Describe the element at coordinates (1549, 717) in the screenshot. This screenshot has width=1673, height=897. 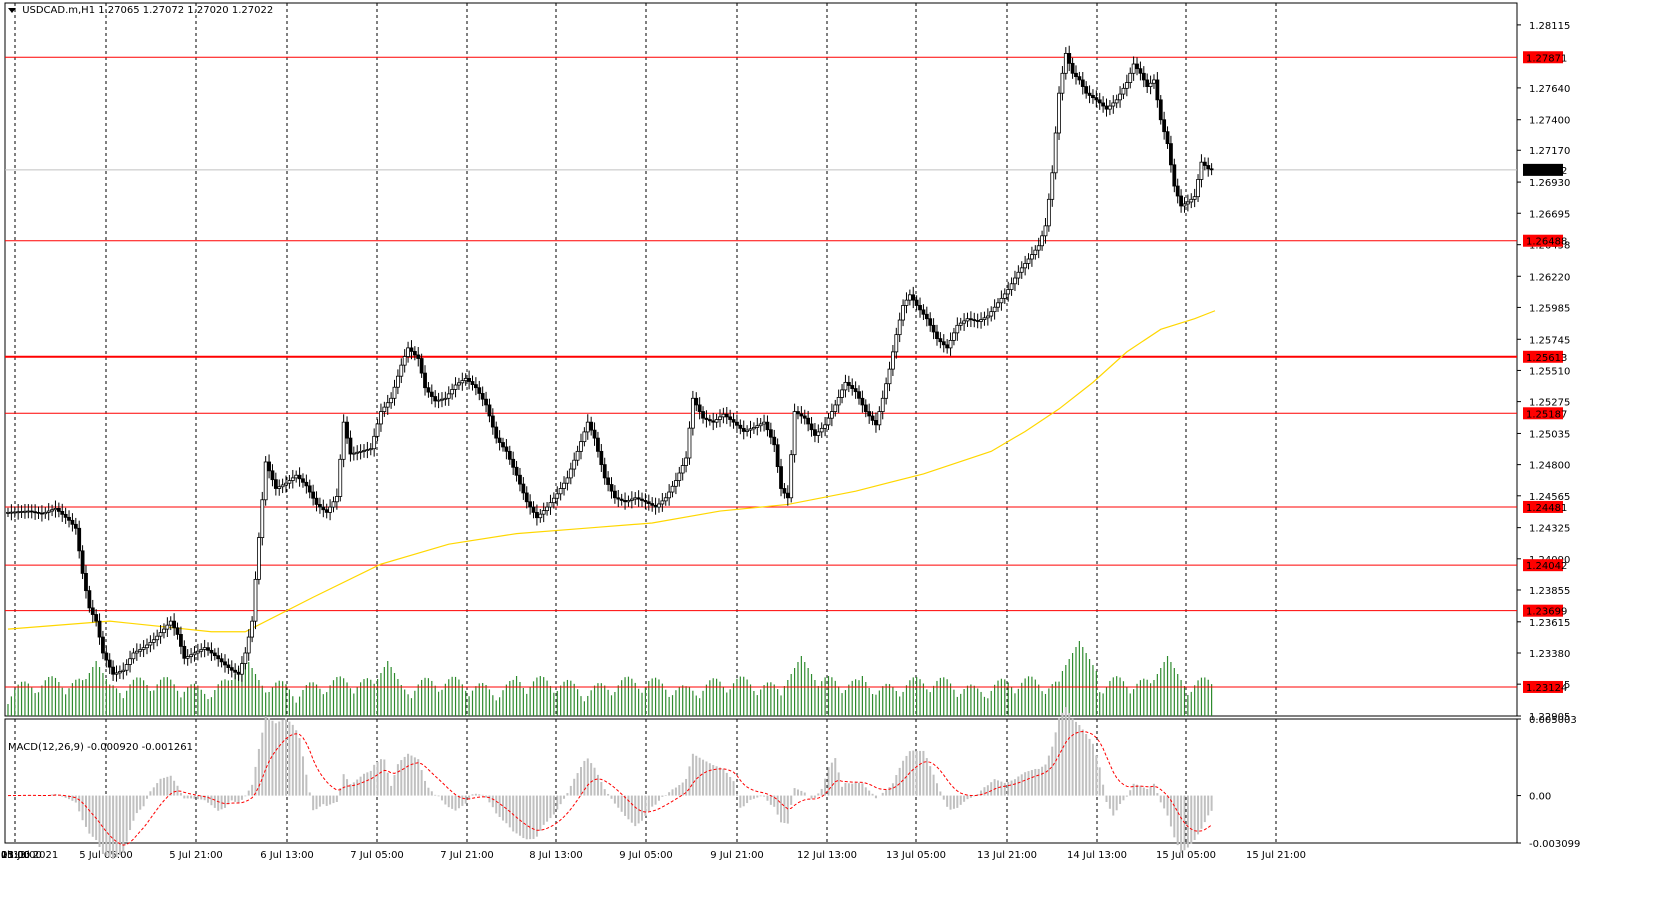
I see `price-tick-label: 1.22905` at that location.